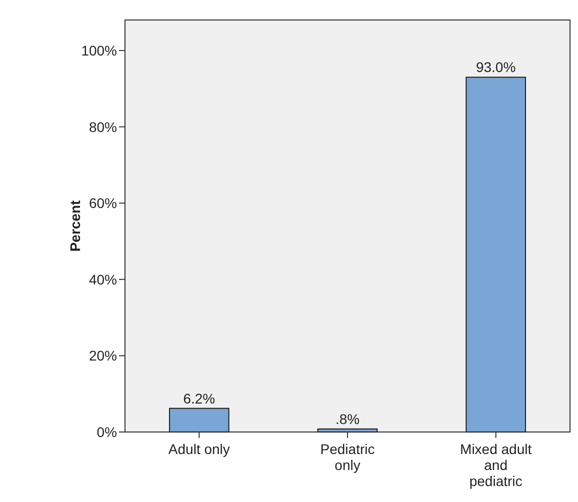 The height and width of the screenshot is (502, 578). Describe the element at coordinates (496, 465) in the screenshot. I see `x-tick-label: Mixed adult and pediatric` at that location.